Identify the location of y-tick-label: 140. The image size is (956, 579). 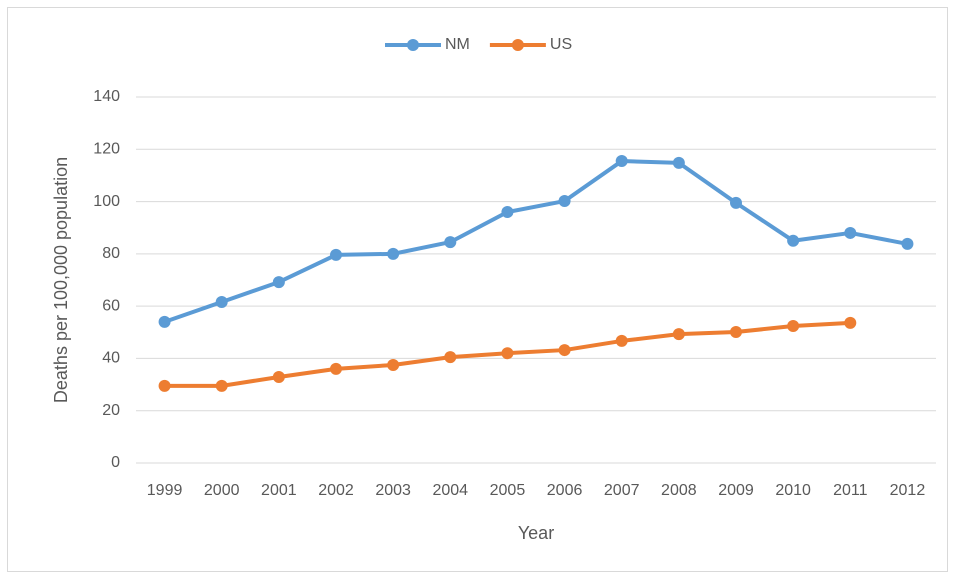
(106, 96).